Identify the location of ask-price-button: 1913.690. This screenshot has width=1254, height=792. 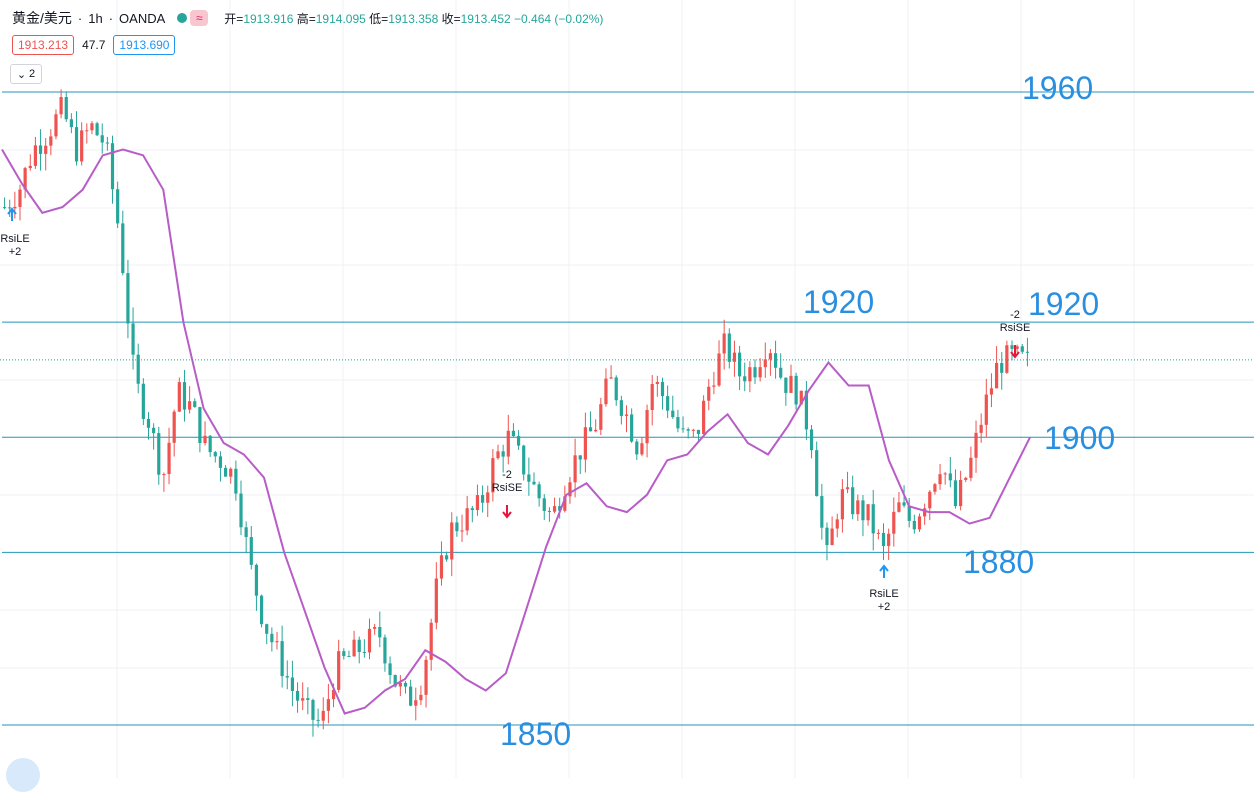
(144, 45).